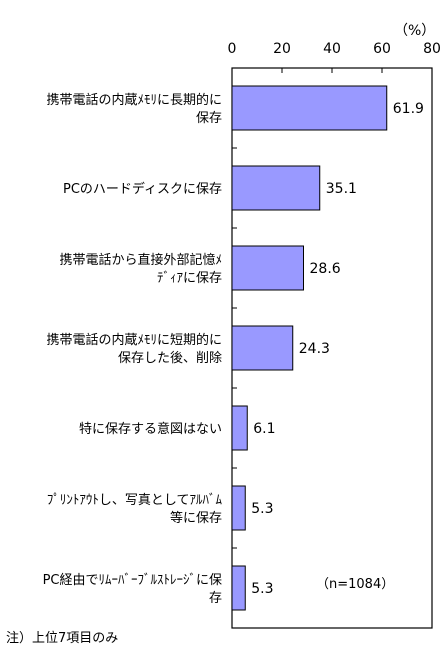  I want to click on value-label: 35.1, so click(341, 189).